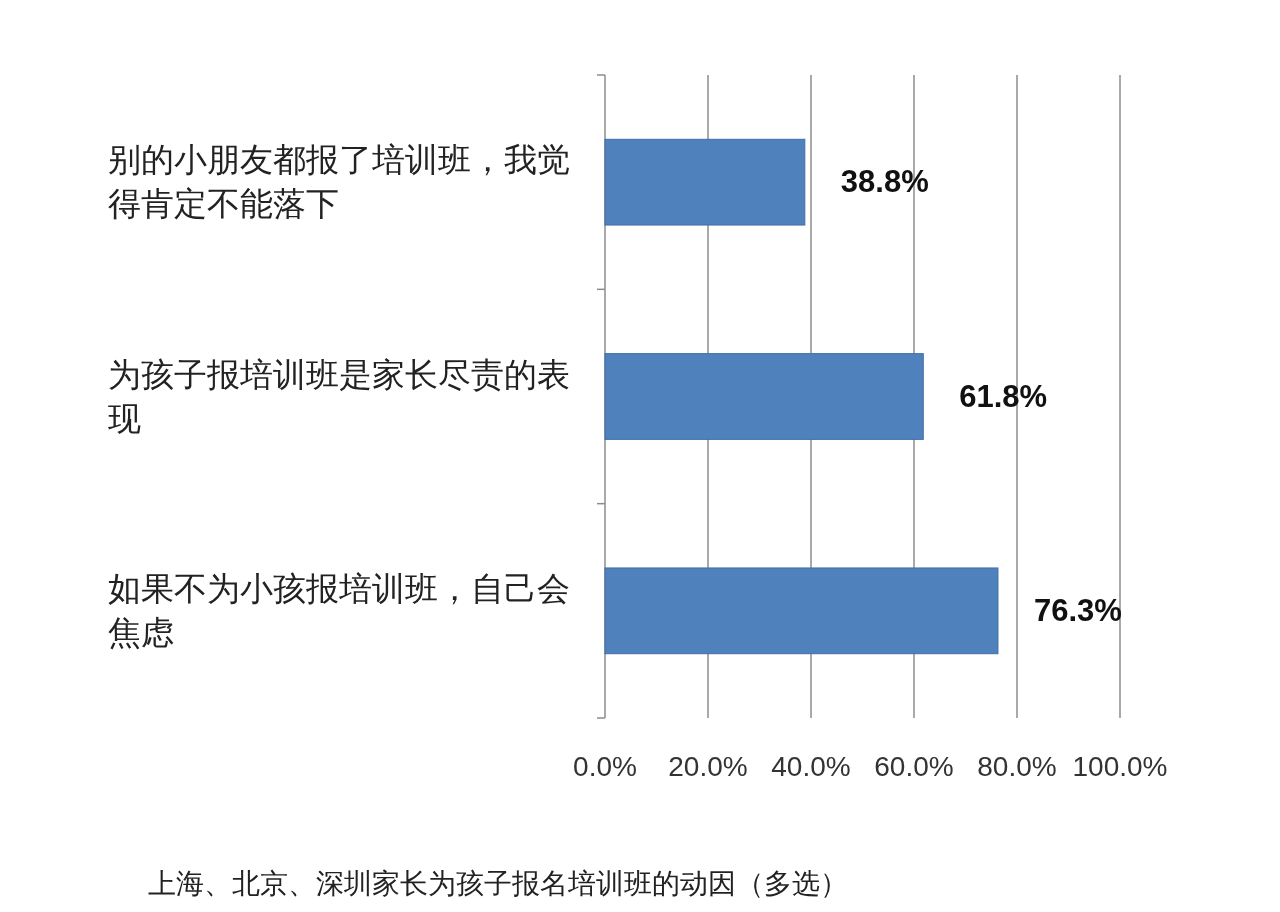 The height and width of the screenshot is (912, 1280). Describe the element at coordinates (1017, 766) in the screenshot. I see `x-tick-label: 80.0%` at that location.